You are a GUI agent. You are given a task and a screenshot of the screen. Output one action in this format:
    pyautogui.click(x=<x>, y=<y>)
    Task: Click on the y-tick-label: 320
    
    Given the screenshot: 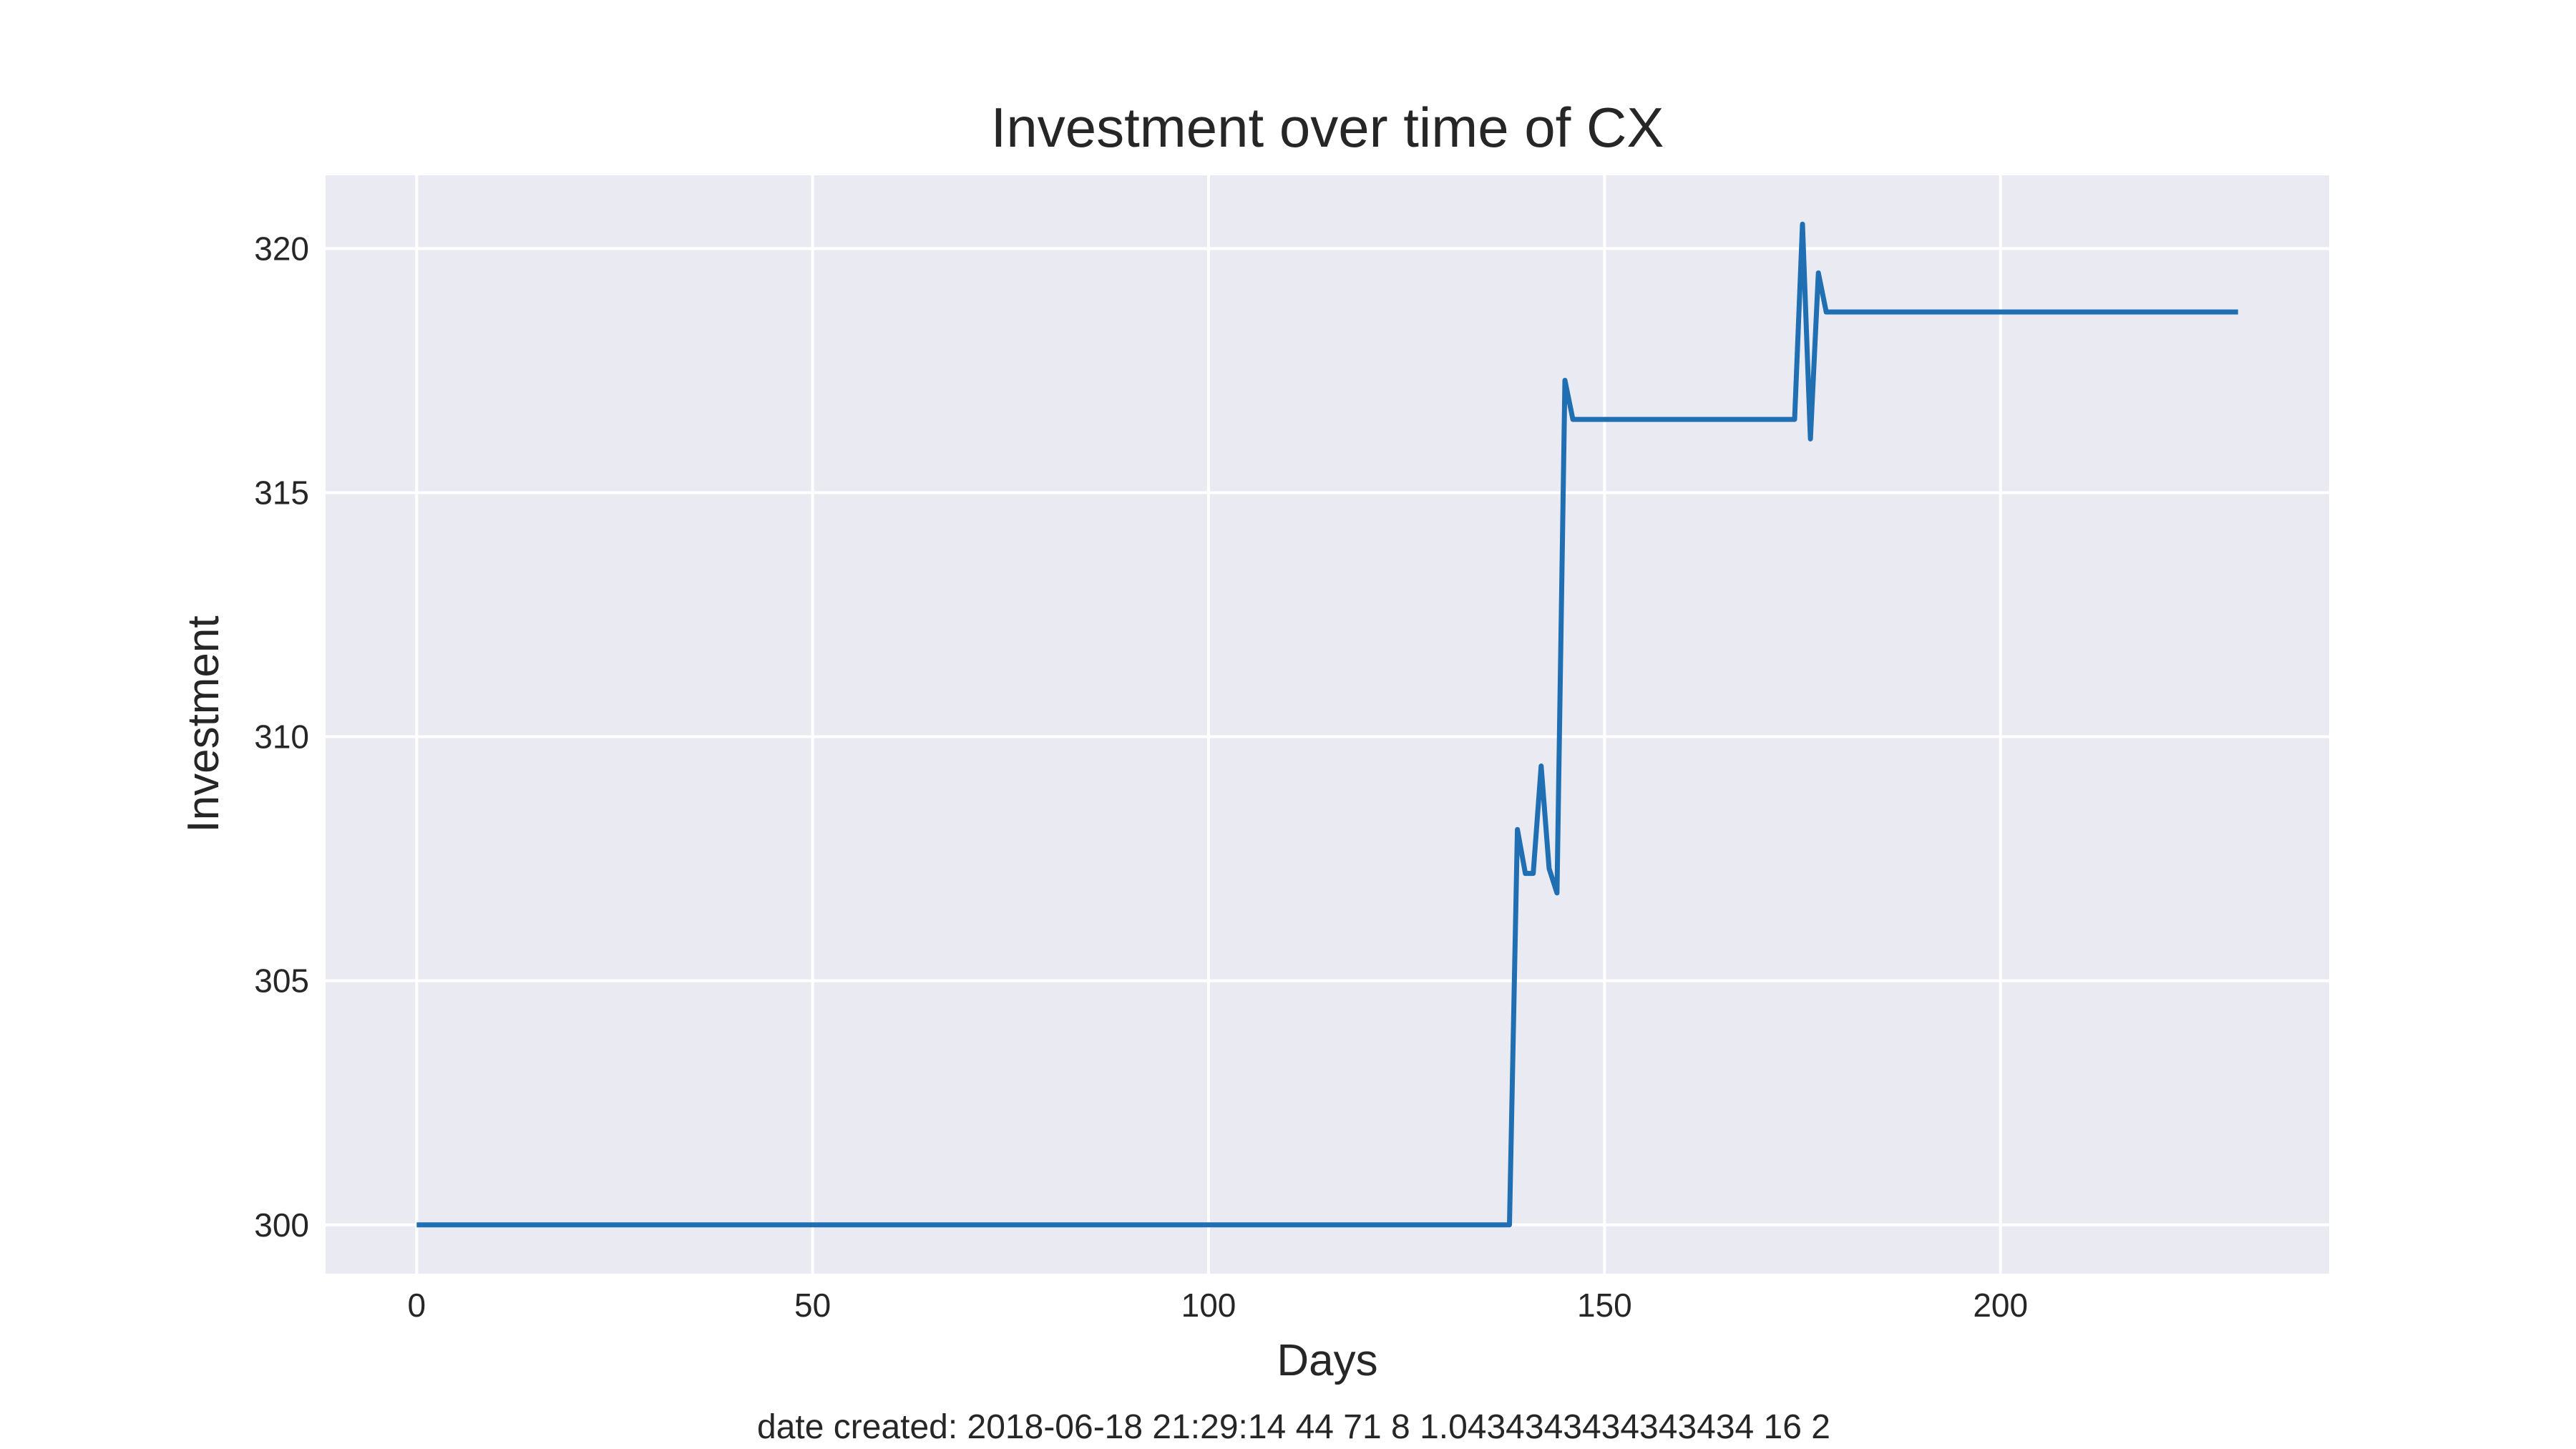 What is the action you would take?
    pyautogui.click(x=281, y=248)
    